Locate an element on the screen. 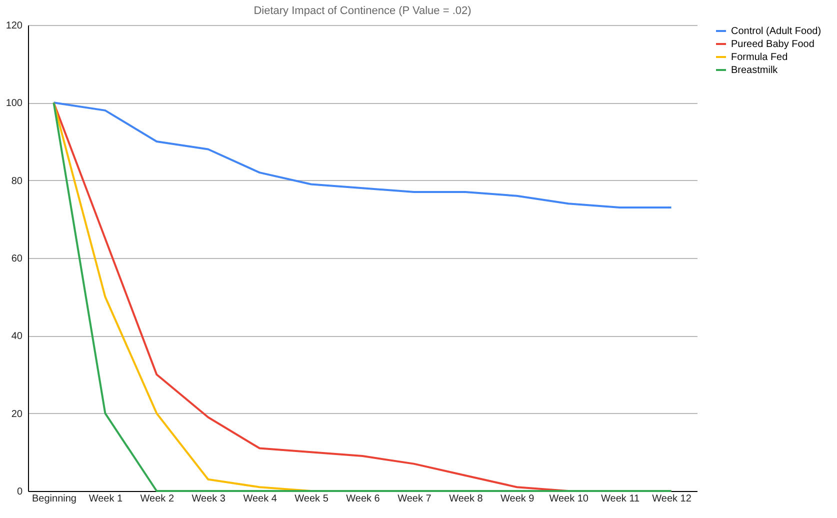 This screenshot has width=837, height=518. x-tick-label: Week 1 is located at coordinates (105, 499).